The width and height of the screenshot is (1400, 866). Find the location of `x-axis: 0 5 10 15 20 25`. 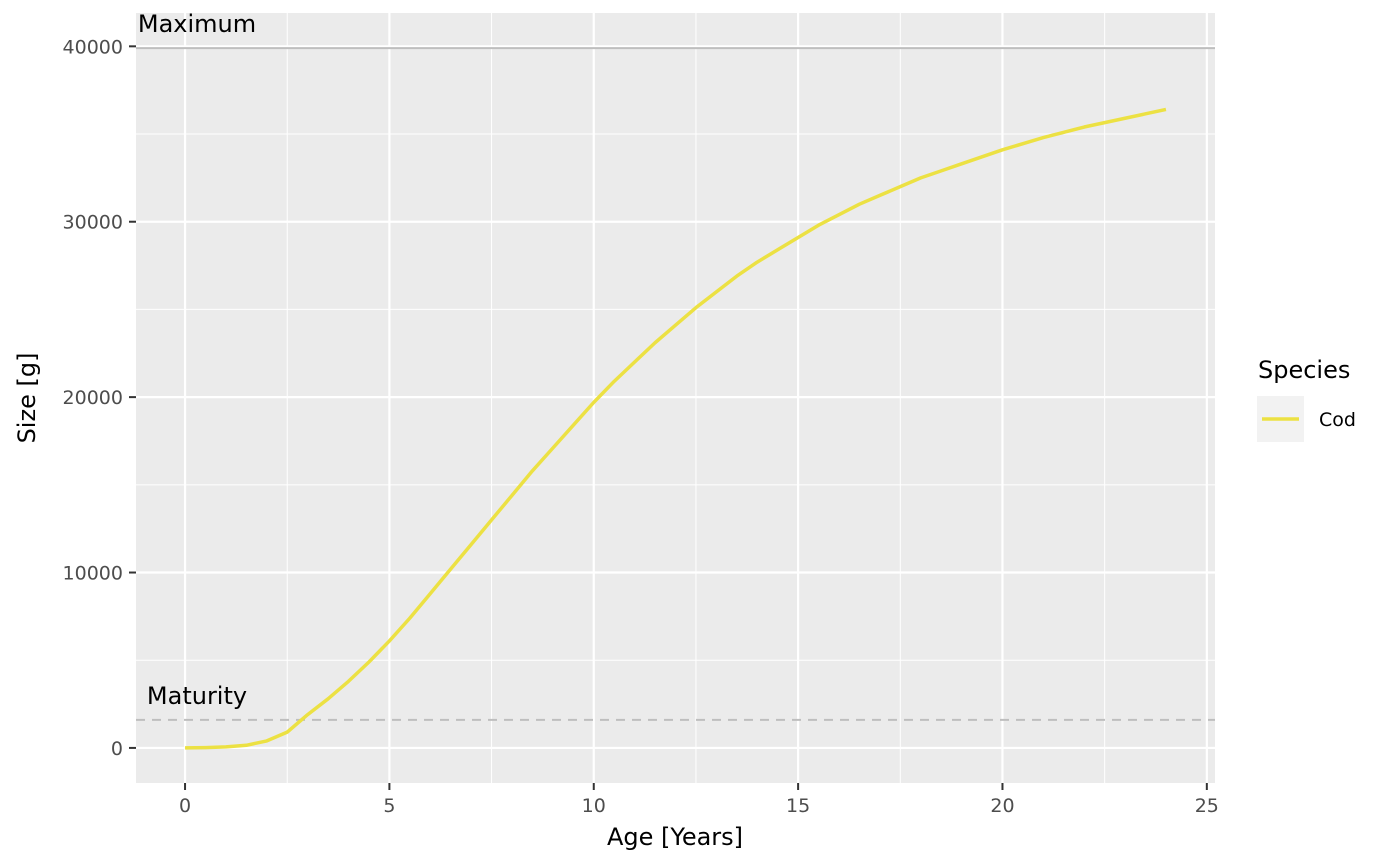

x-axis: 0 5 10 15 20 25 is located at coordinates (699, 800).